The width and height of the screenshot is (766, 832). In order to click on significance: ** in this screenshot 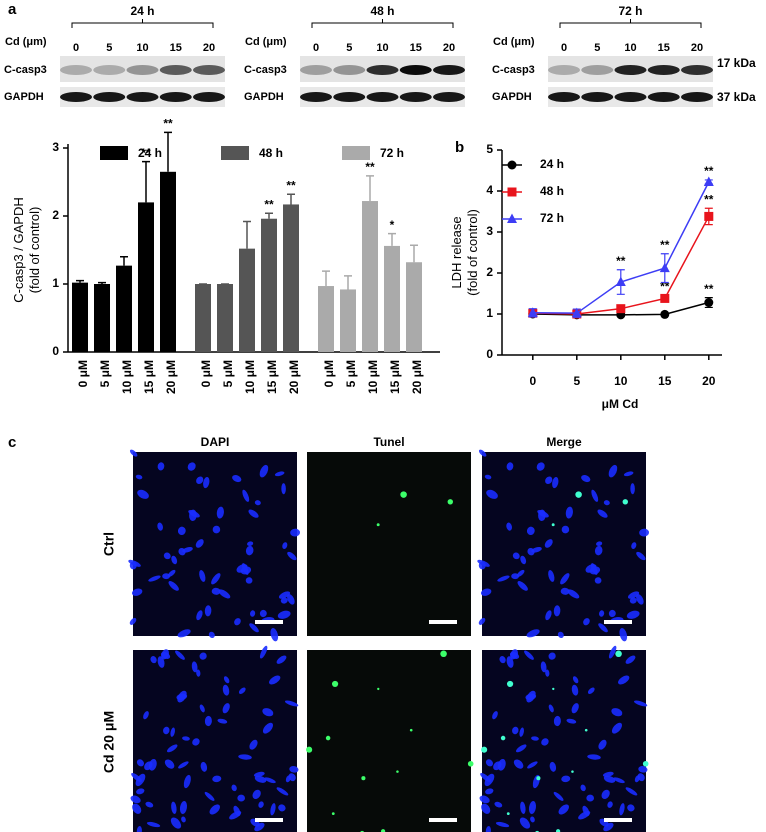, I will do `click(621, 261)`.